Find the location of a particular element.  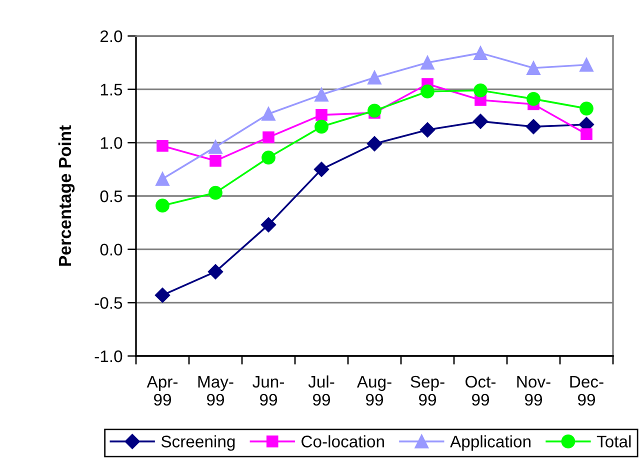

x-tick-label: Dec-99 is located at coordinates (587, 391).